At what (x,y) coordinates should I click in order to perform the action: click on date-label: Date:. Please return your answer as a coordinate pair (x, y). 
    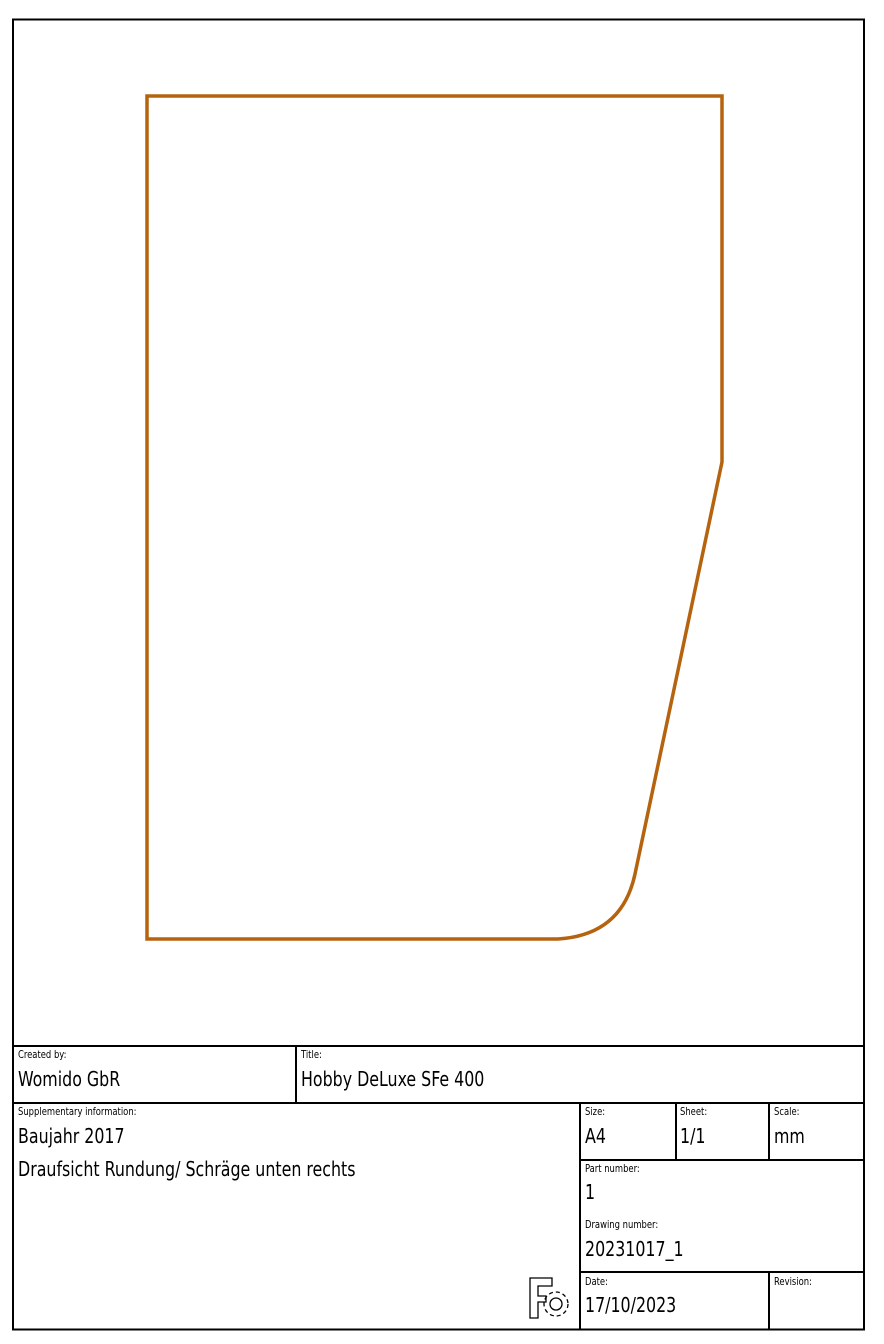
    Looking at the image, I should click on (596, 1281).